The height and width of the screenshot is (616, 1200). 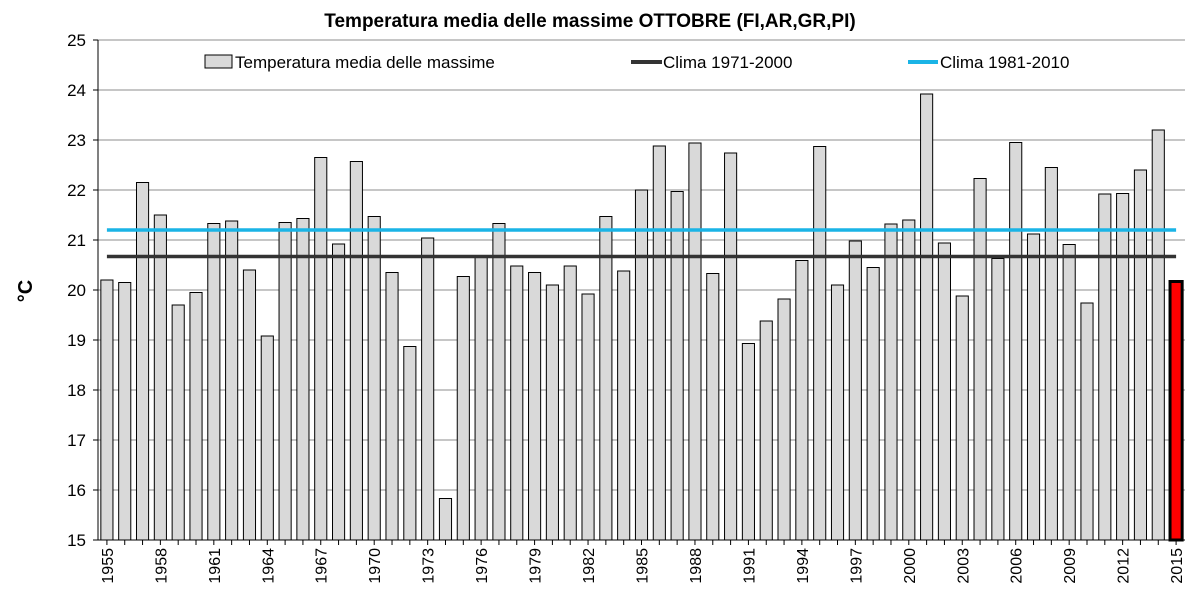 I want to click on bar-1995, so click(x=820, y=343).